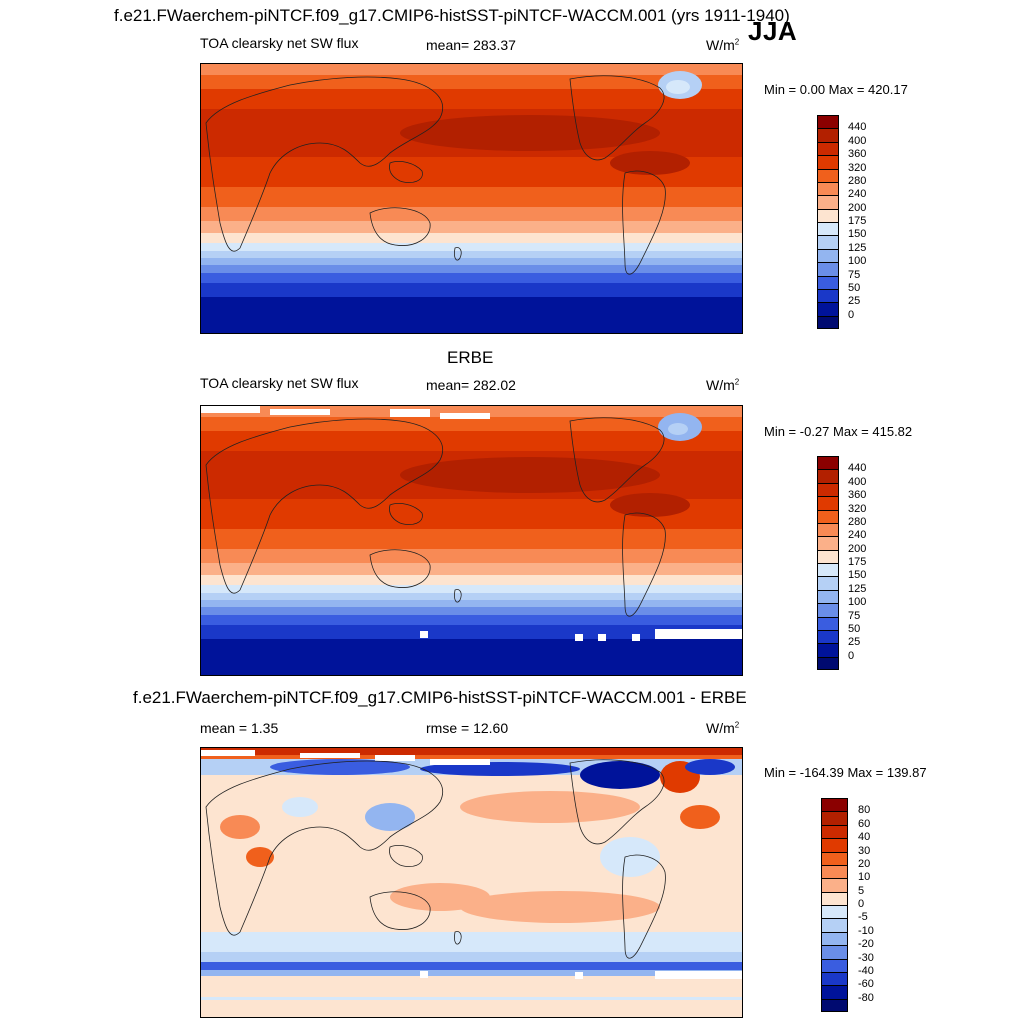  I want to click on colorbar-tick-label: 400, so click(857, 481).